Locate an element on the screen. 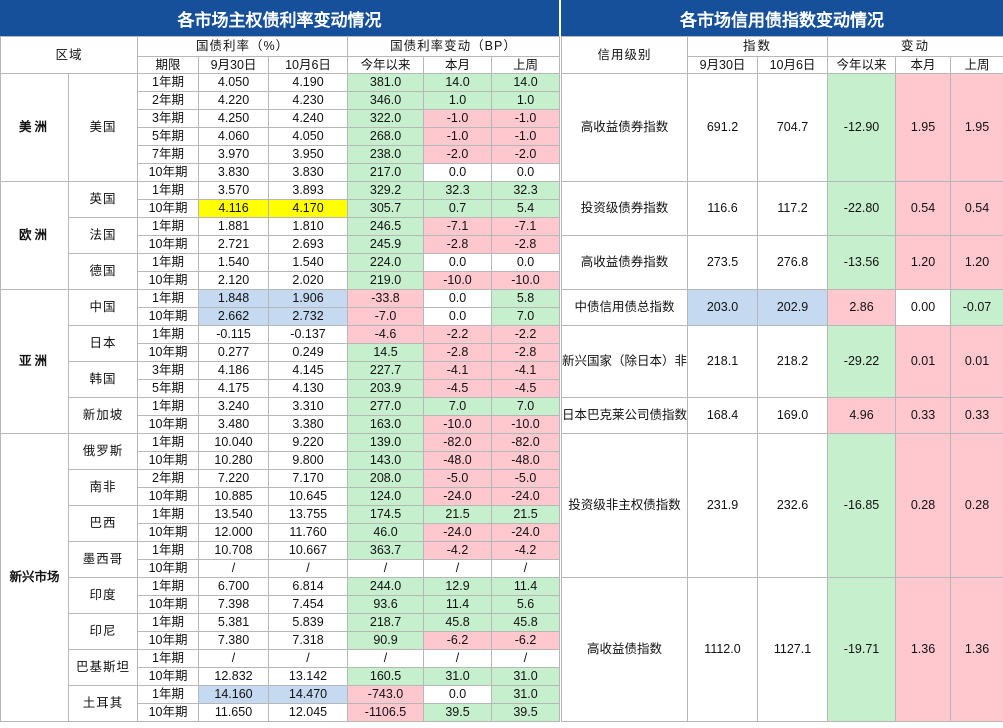 Image resolution: width=1003 pixels, height=728 pixels. change-ytd-cell: -22.80 is located at coordinates (862, 208).